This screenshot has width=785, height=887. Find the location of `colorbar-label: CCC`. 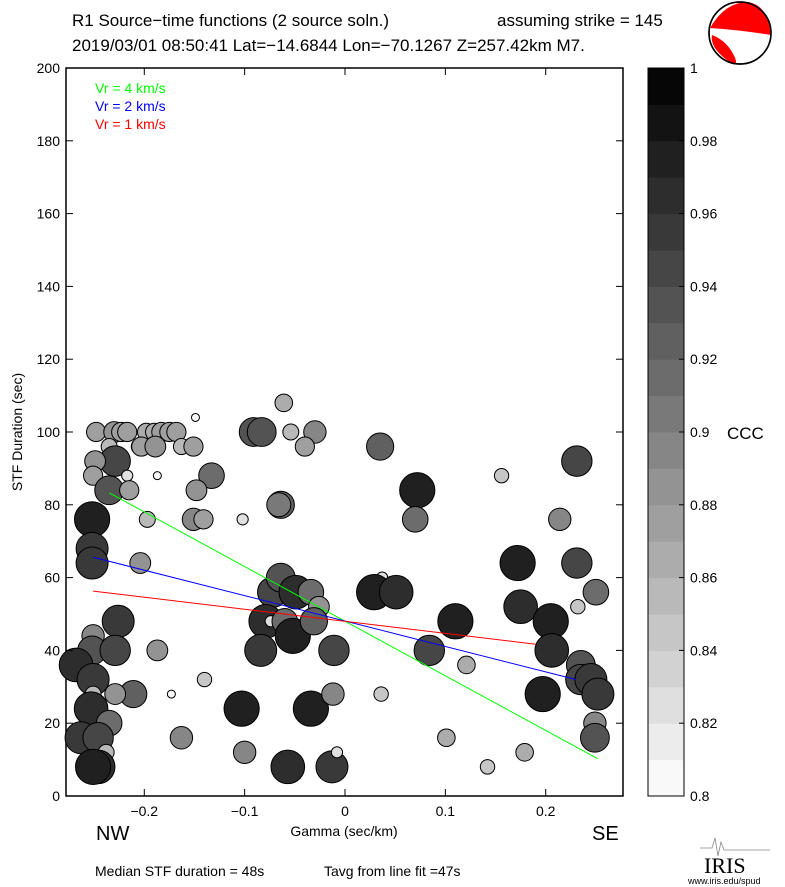

colorbar-label: CCC is located at coordinates (745, 433).